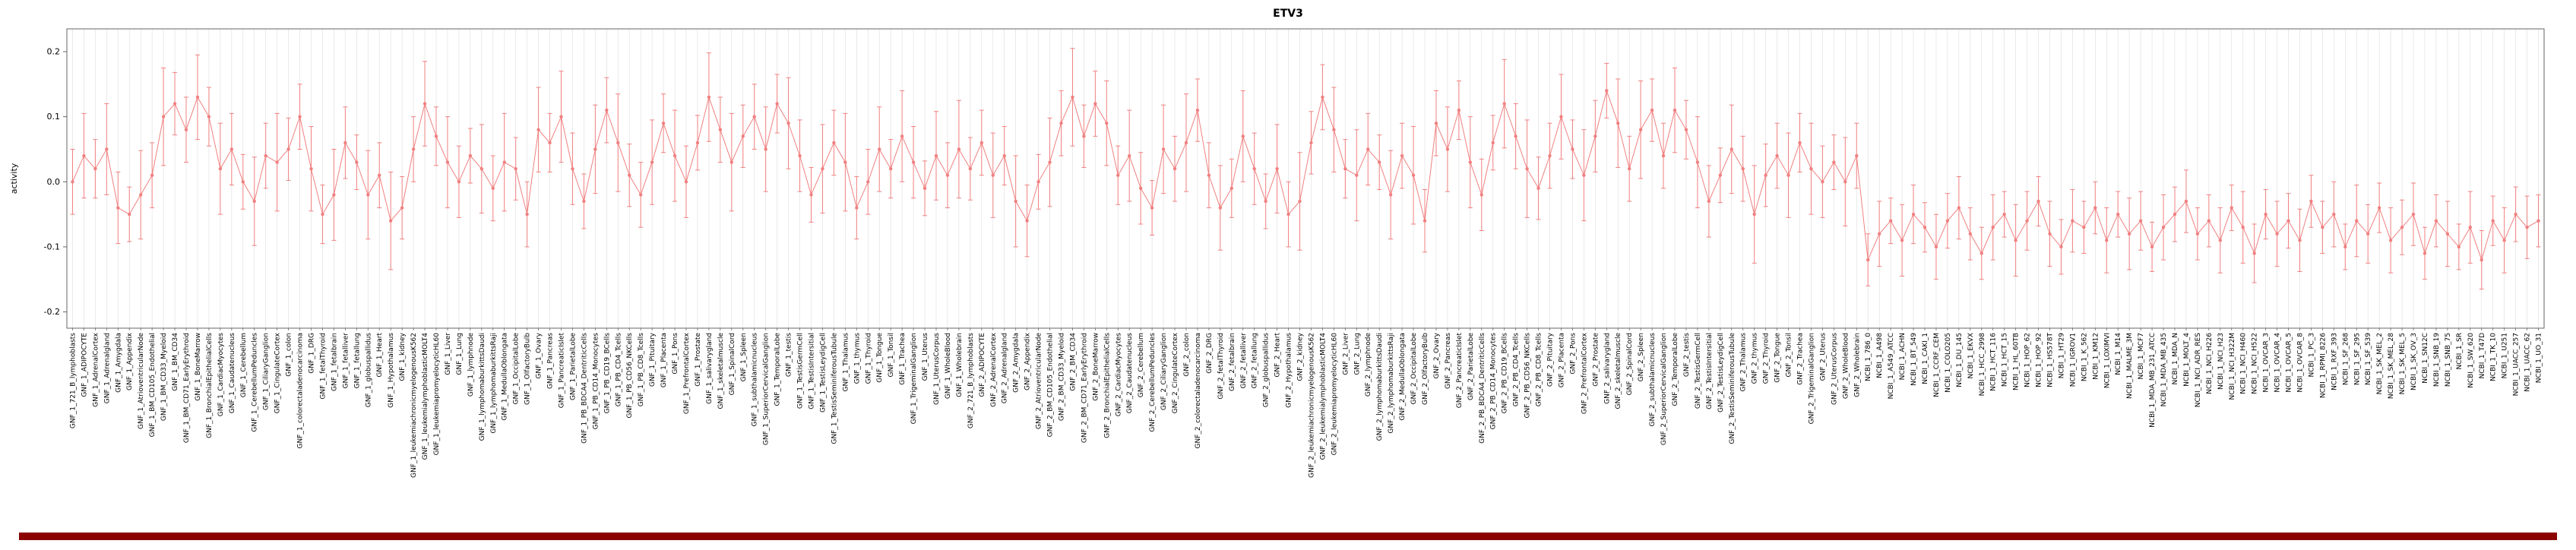 The height and width of the screenshot is (550, 2576). Describe the element at coordinates (1073, 362) in the screenshot. I see `x-tick-label: GNF_2_BM_CD34` at that location.